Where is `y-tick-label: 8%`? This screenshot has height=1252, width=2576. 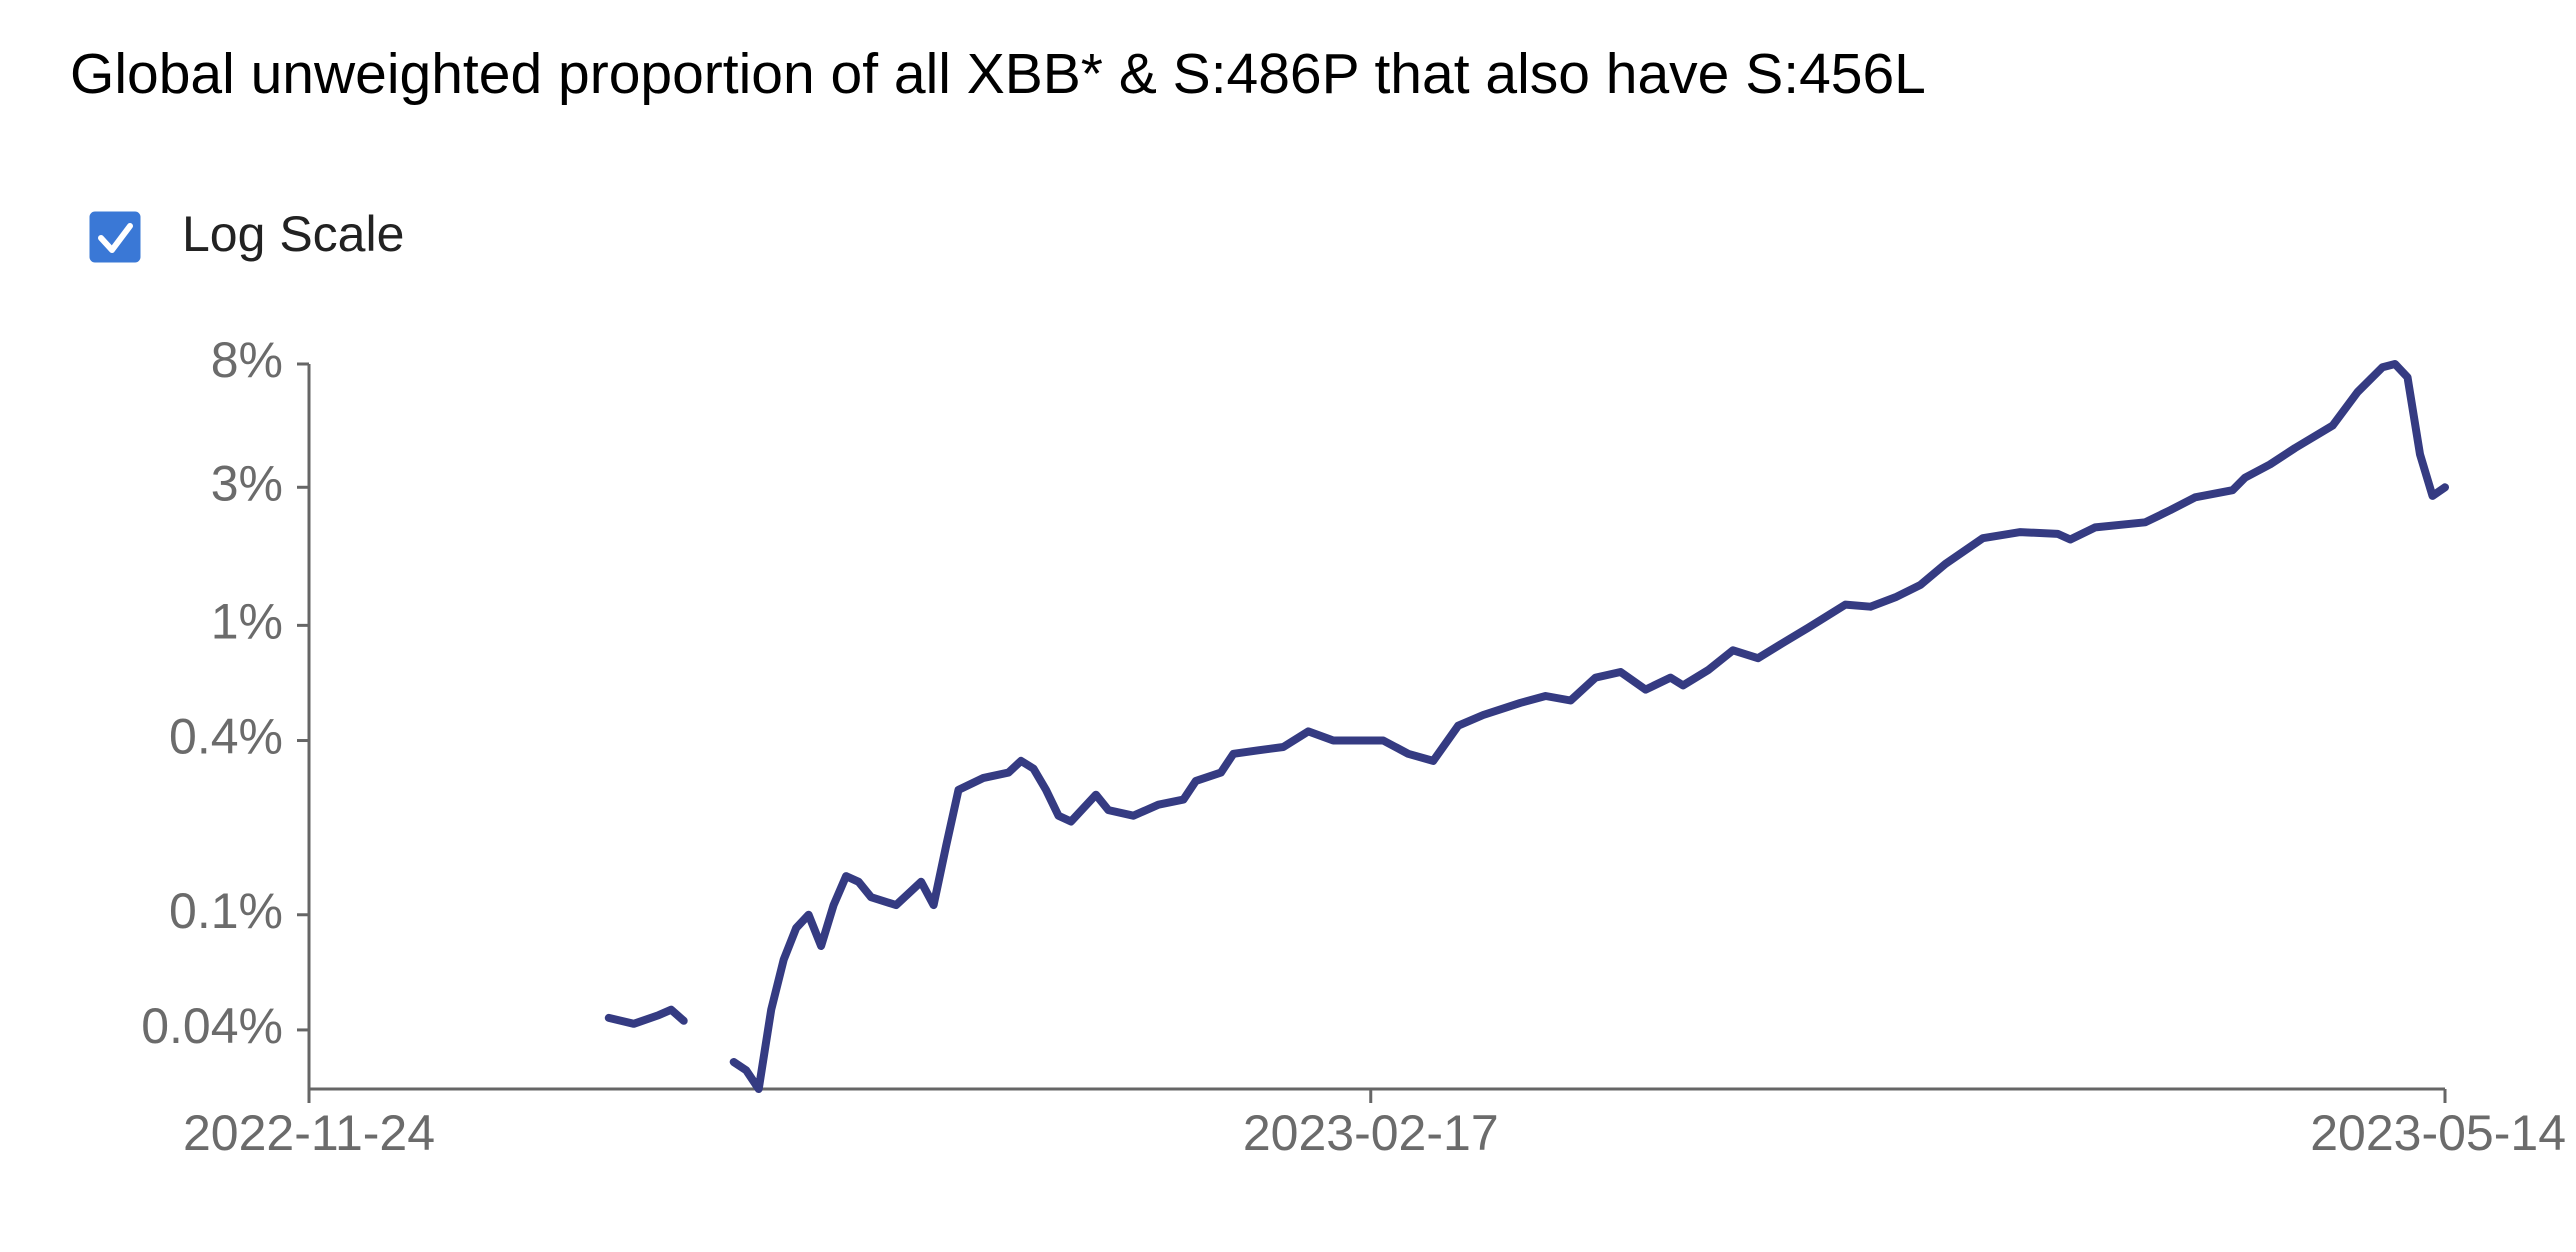
y-tick-label: 8% is located at coordinates (247, 360).